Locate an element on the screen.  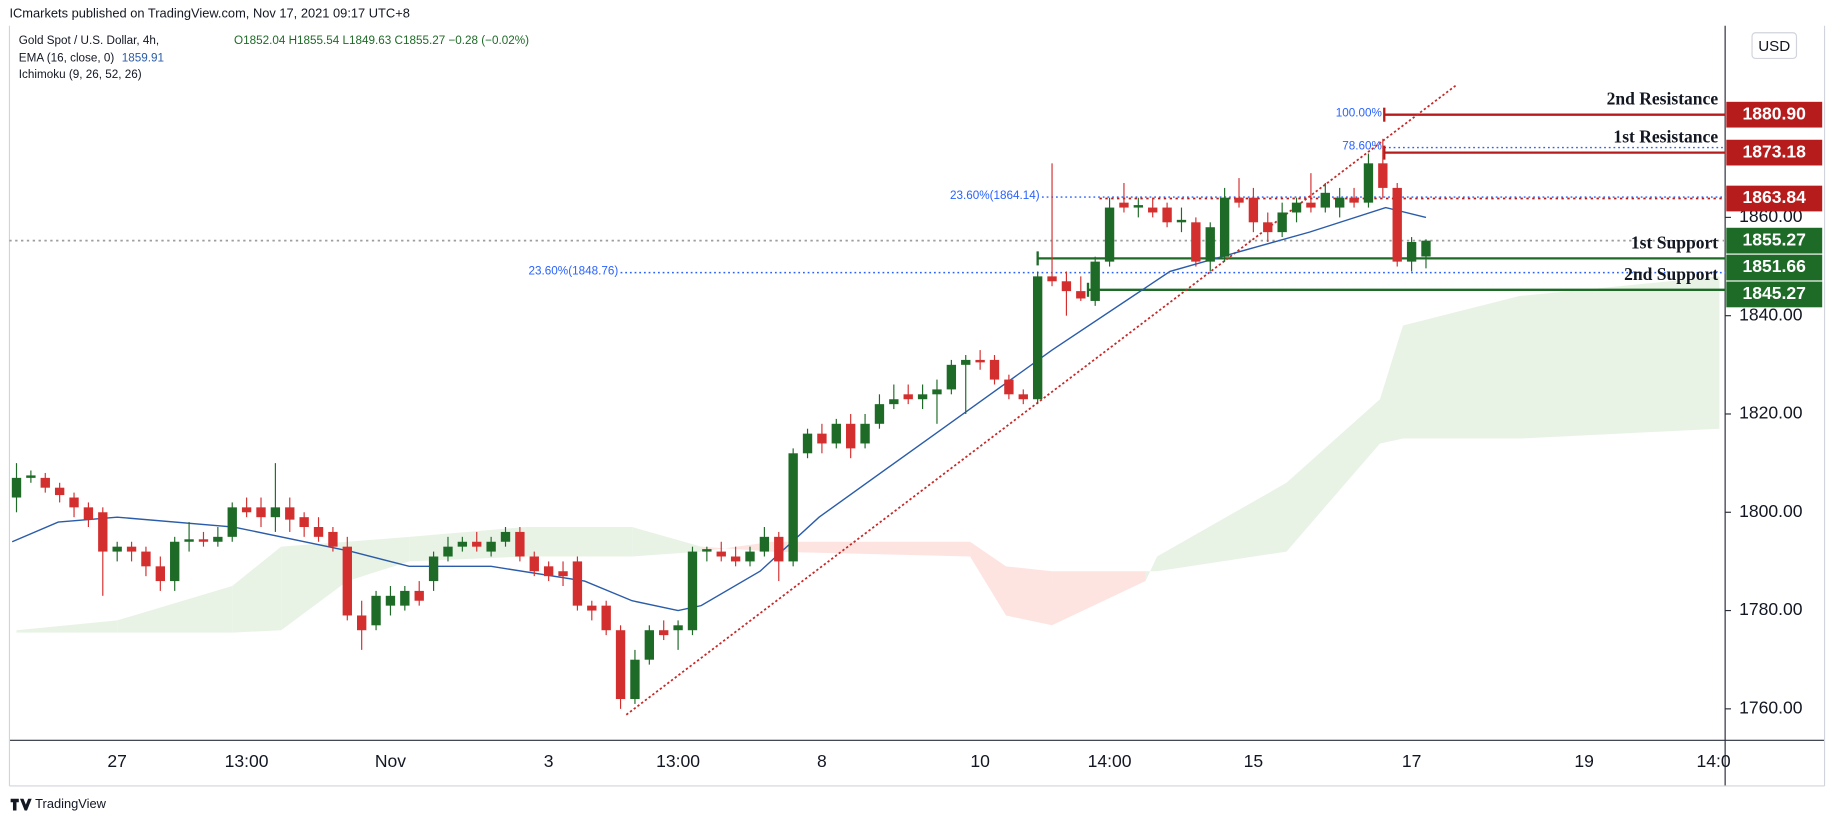
price-box-label: 1863.84 is located at coordinates (1775, 197).